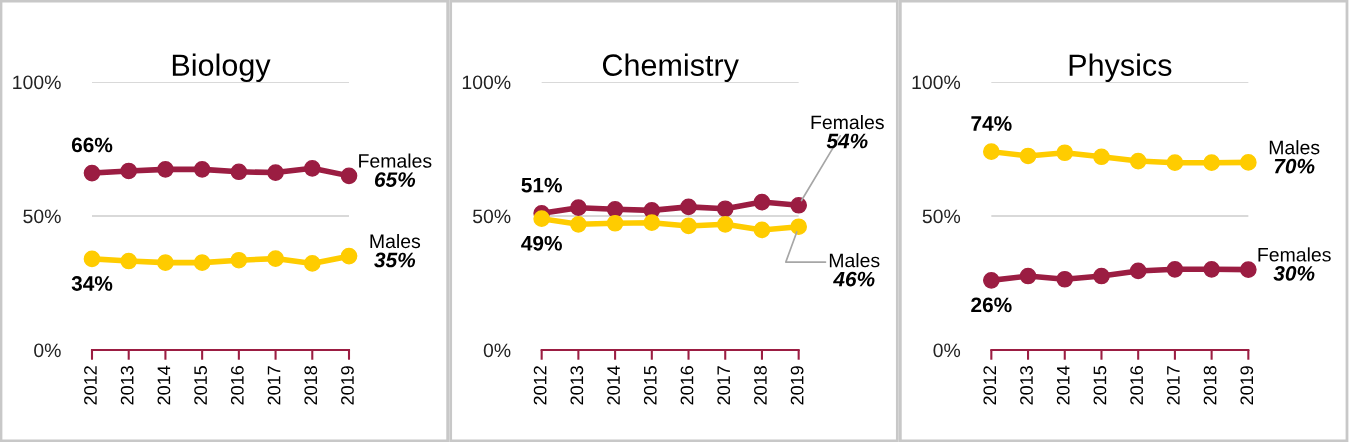 This screenshot has height=442, width=1349. Describe the element at coordinates (1294, 273) in the screenshot. I see `data-label: 30%` at that location.